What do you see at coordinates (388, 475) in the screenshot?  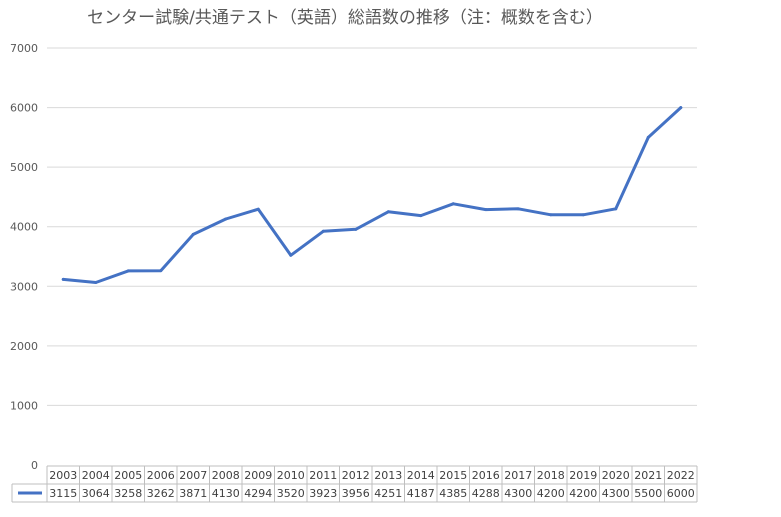 I see `x-category-label: 2013` at bounding box center [388, 475].